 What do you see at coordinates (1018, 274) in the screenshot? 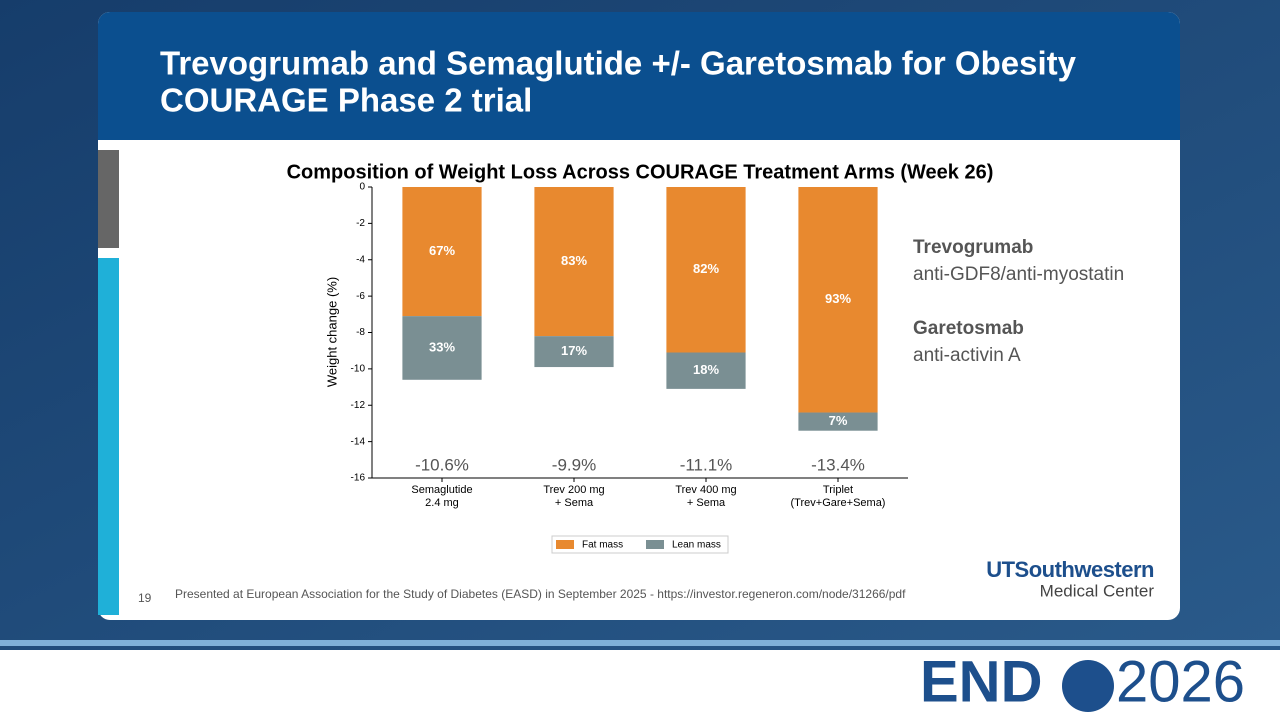
I see `note-text: anti-GDF8/anti-myostatin` at bounding box center [1018, 274].